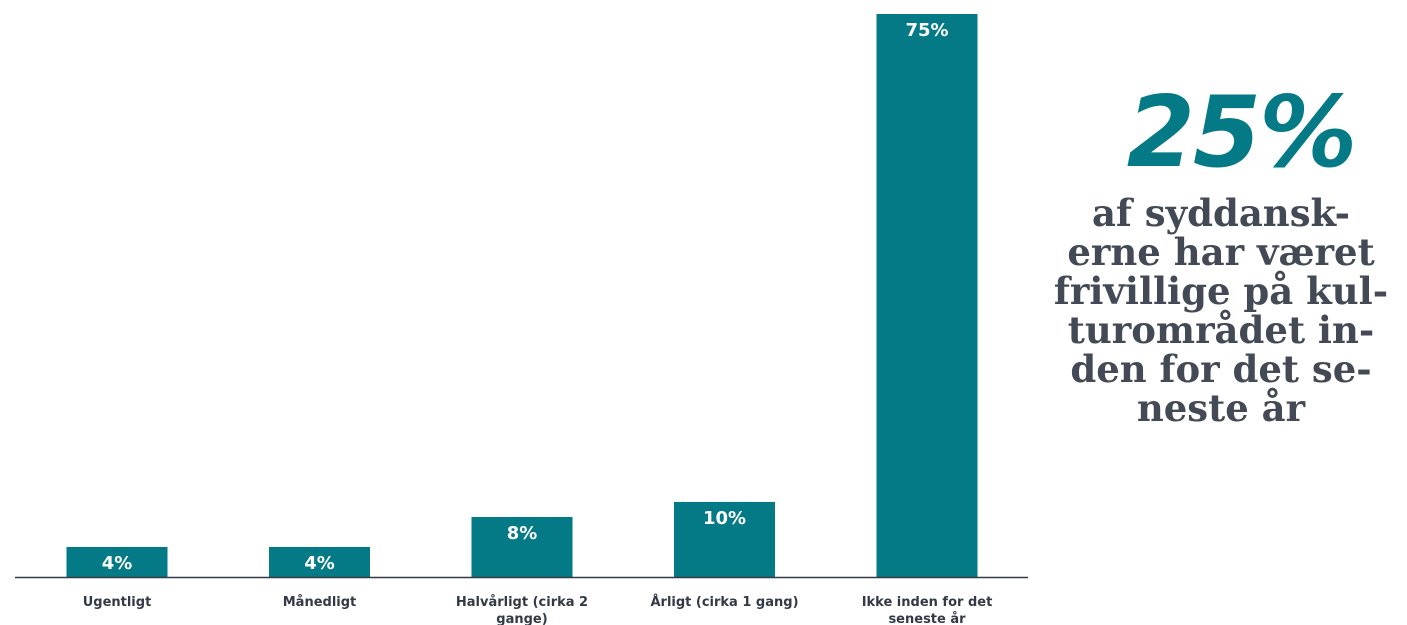 The image size is (1407, 625). I want to click on callout-stat: 25%, so click(1242, 133).